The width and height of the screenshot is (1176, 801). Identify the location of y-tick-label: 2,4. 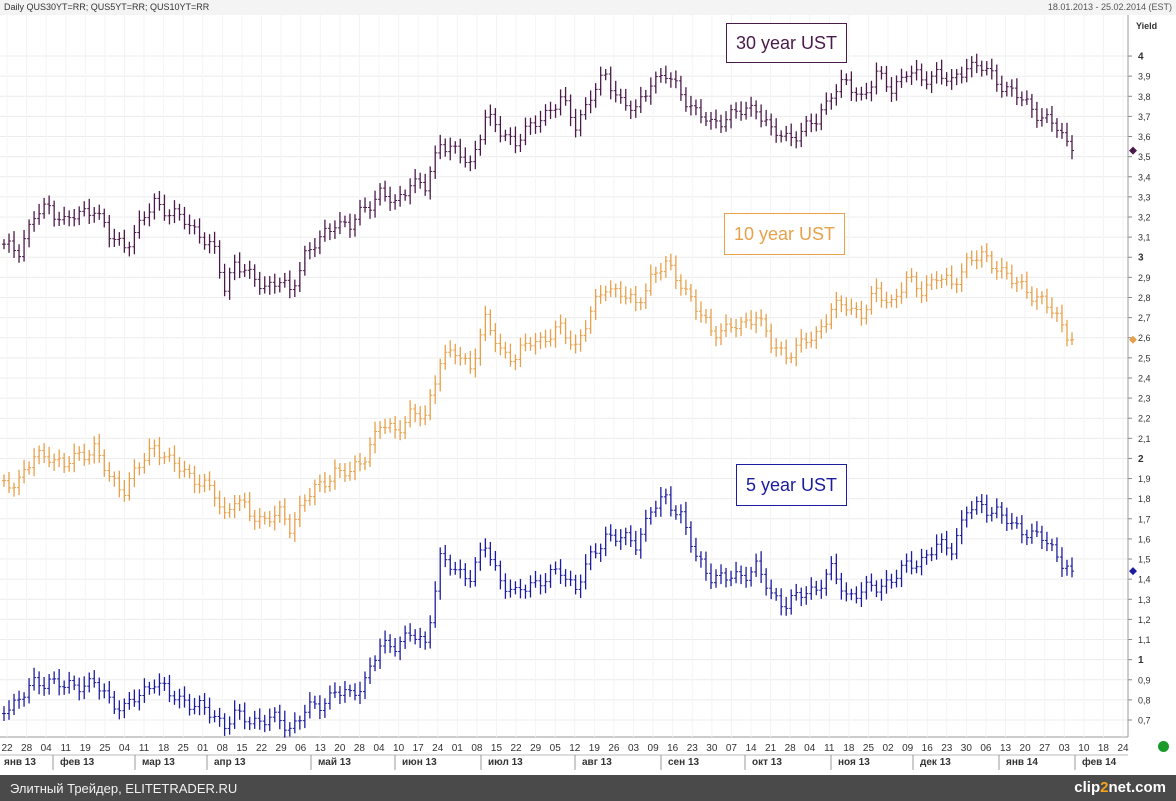
(1144, 378).